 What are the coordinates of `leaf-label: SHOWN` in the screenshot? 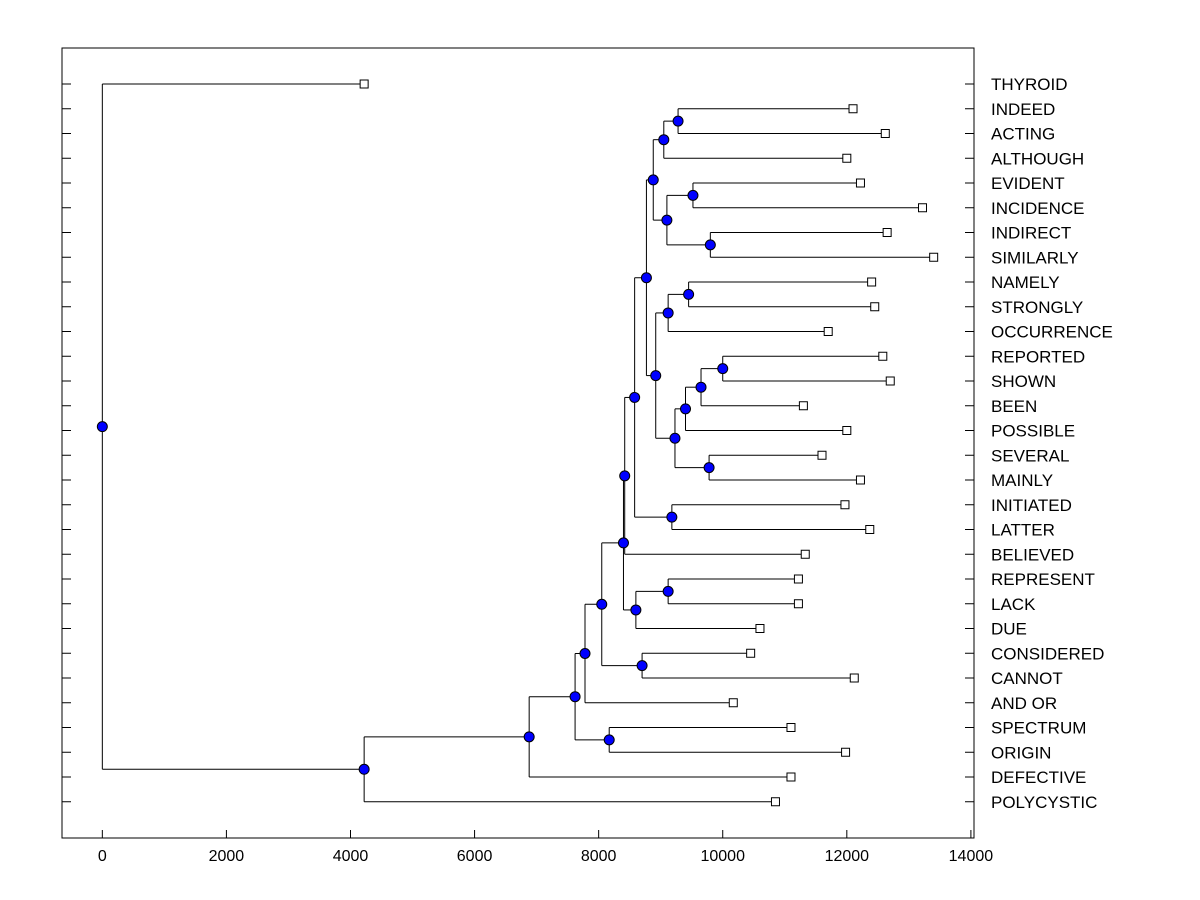 It's located at (1023, 381).